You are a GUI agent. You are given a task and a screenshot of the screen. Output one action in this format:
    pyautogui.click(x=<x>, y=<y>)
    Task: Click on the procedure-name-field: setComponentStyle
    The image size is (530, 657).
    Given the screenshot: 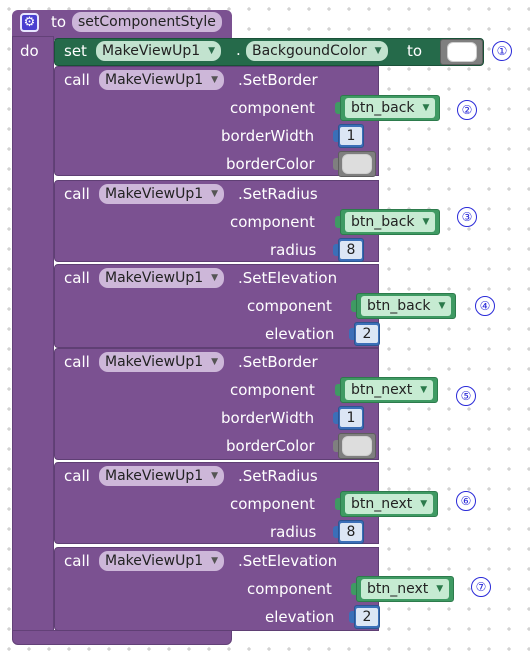 What is the action you would take?
    pyautogui.click(x=147, y=22)
    